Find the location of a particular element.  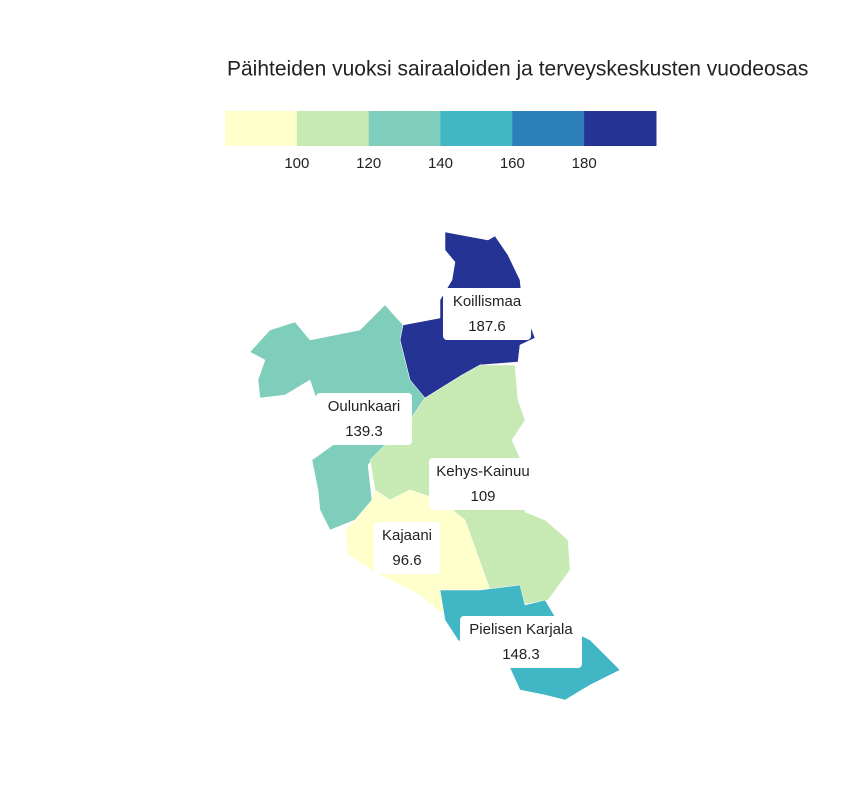

legend-tick-label: 160 is located at coordinates (512, 163).